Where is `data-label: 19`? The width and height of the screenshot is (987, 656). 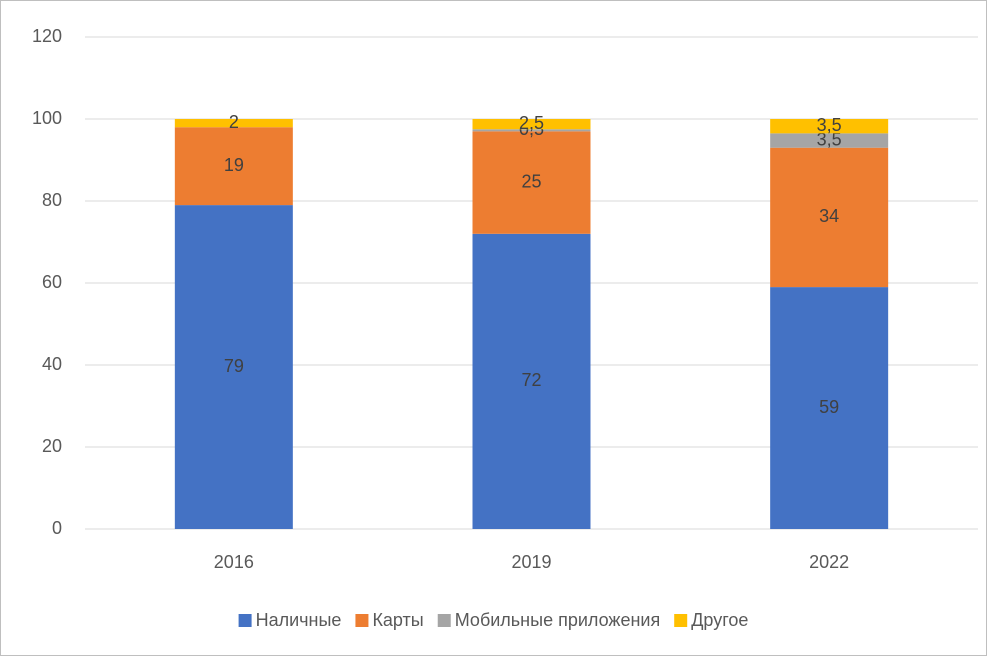 data-label: 19 is located at coordinates (234, 165).